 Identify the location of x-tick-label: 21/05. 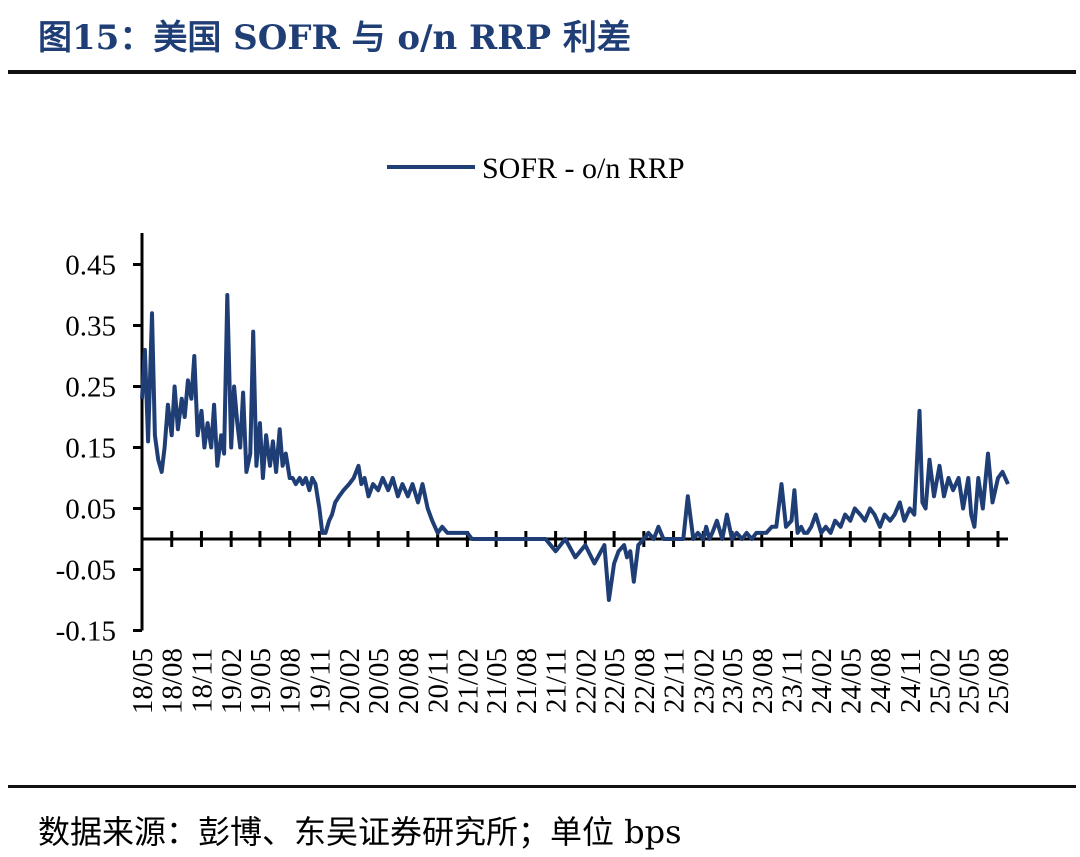
(497, 681).